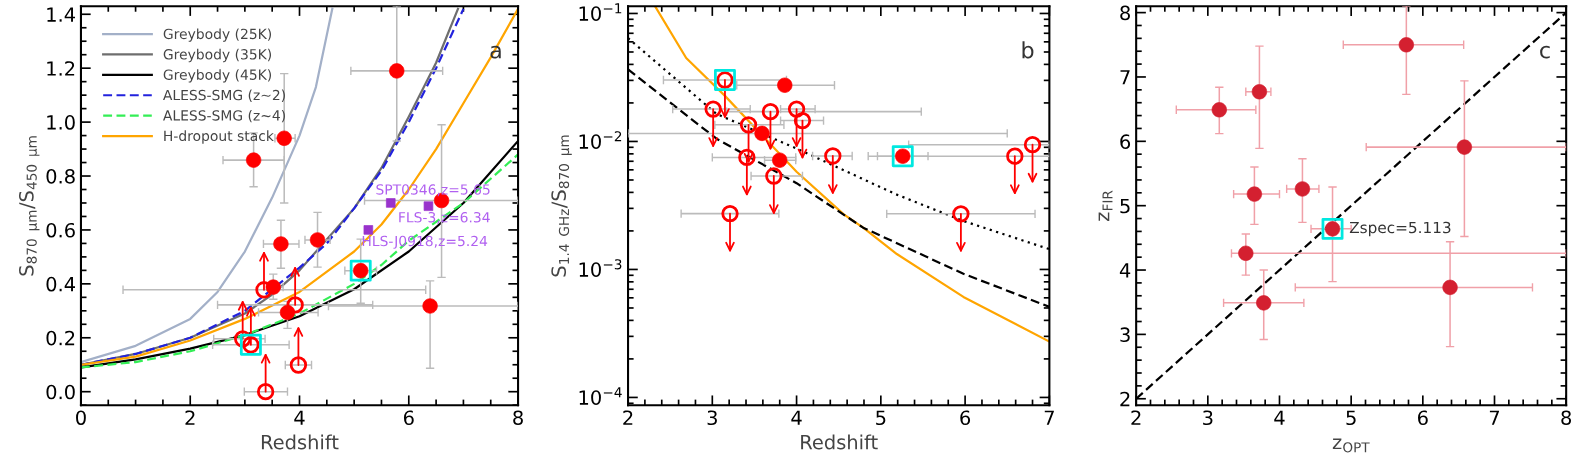 The width and height of the screenshot is (1578, 475). Describe the element at coordinates (61, 122) in the screenshot. I see `y-tick-label: 1.0` at that location.